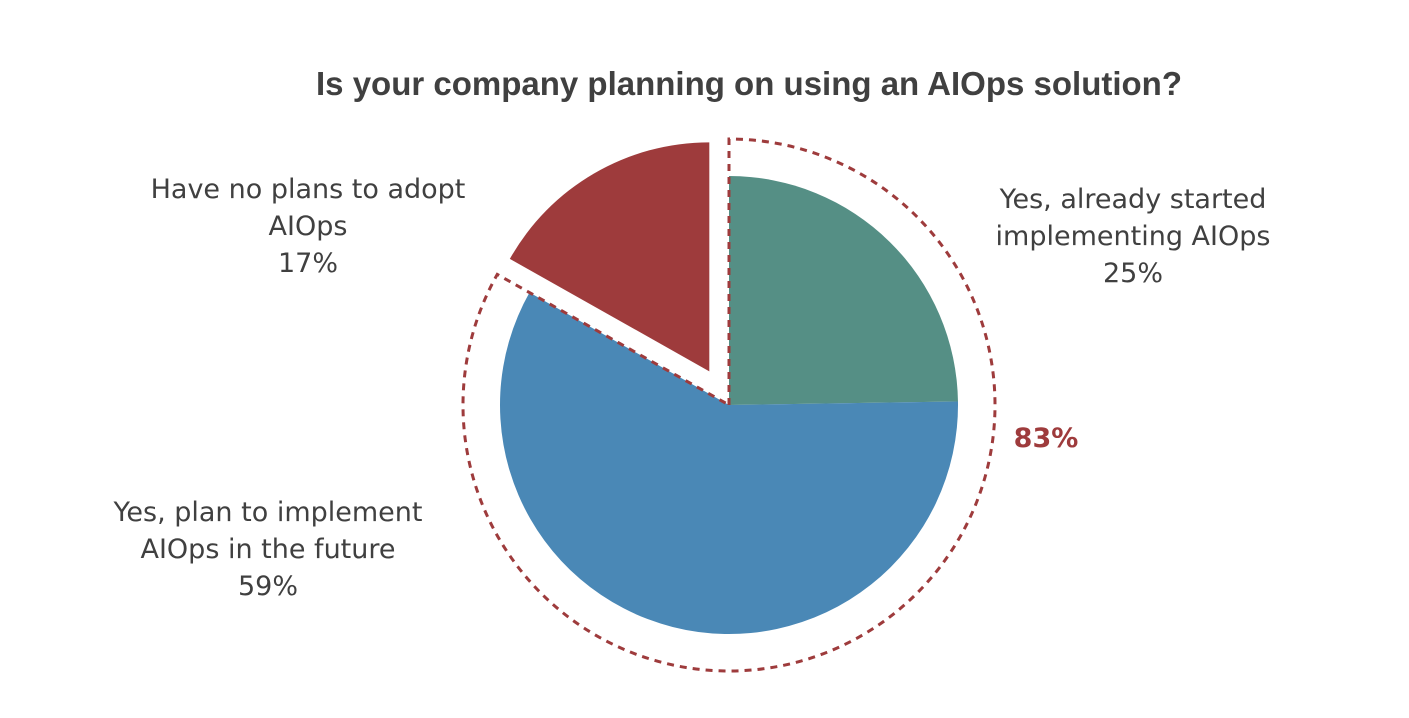 The image size is (1409, 718). I want to click on slice-label: Have no plans to adopt AIOps 17%, so click(308, 226).